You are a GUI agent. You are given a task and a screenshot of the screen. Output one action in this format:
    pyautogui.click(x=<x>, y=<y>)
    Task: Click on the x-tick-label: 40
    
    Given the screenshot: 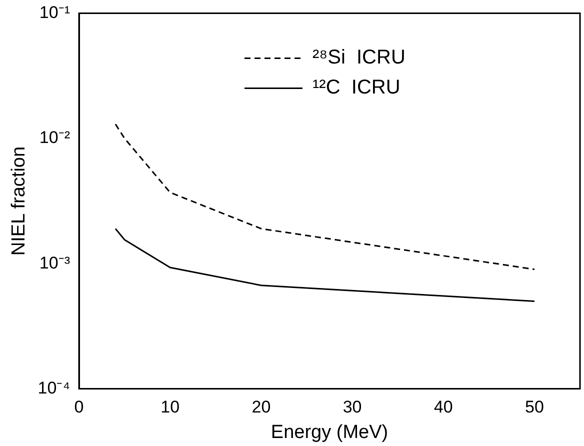 What is the action you would take?
    pyautogui.click(x=443, y=407)
    